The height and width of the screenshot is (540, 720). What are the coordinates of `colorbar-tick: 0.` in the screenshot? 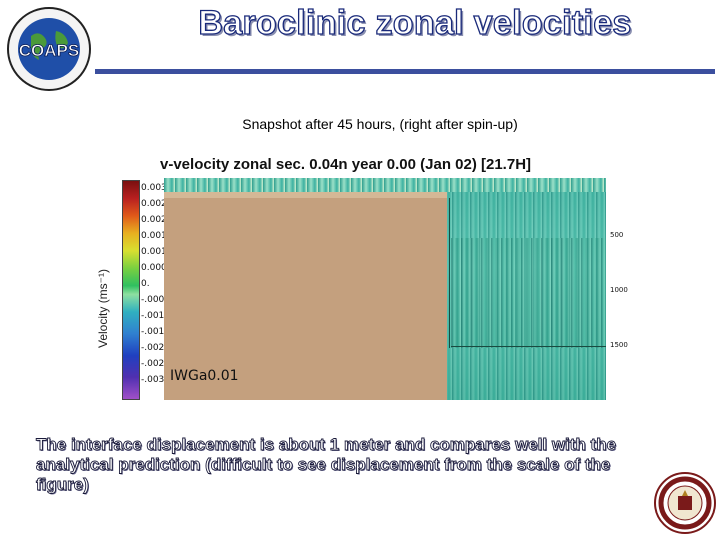 It's located at (145, 284).